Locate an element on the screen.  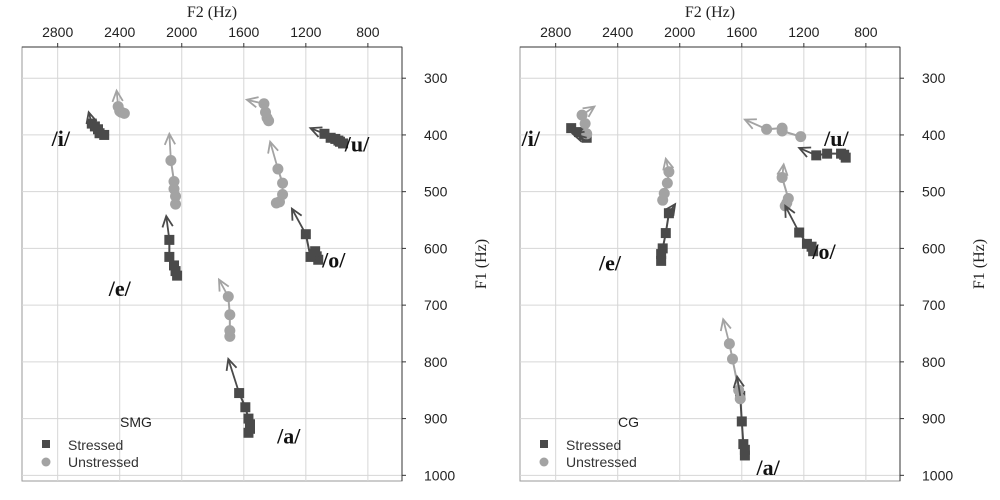
arrow-unstressed-u is located at coordinates (755, 124).